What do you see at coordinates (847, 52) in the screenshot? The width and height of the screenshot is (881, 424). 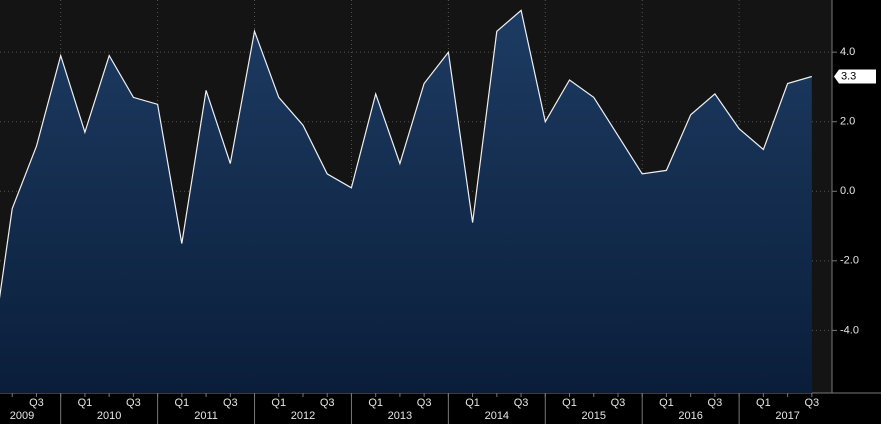 I see `y-tick-label: 4.0` at bounding box center [847, 52].